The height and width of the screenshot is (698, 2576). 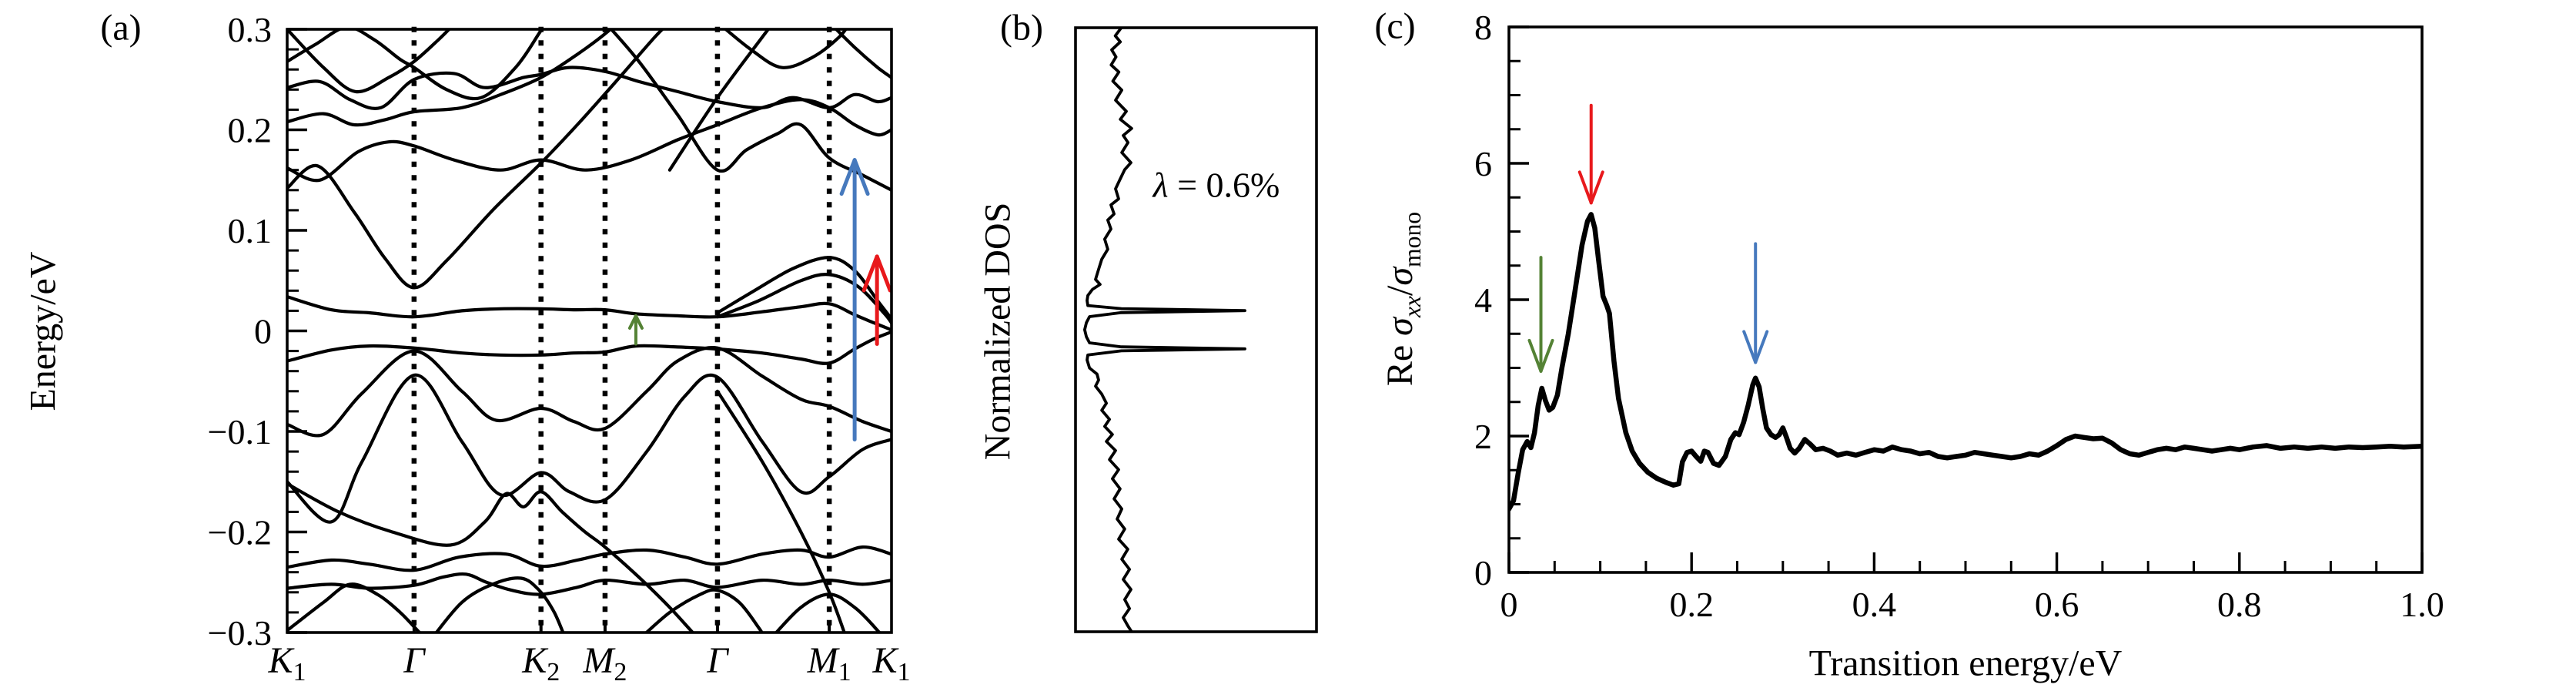 What do you see at coordinates (251, 29) in the screenshot?
I see `y-tick-label: 0.3` at bounding box center [251, 29].